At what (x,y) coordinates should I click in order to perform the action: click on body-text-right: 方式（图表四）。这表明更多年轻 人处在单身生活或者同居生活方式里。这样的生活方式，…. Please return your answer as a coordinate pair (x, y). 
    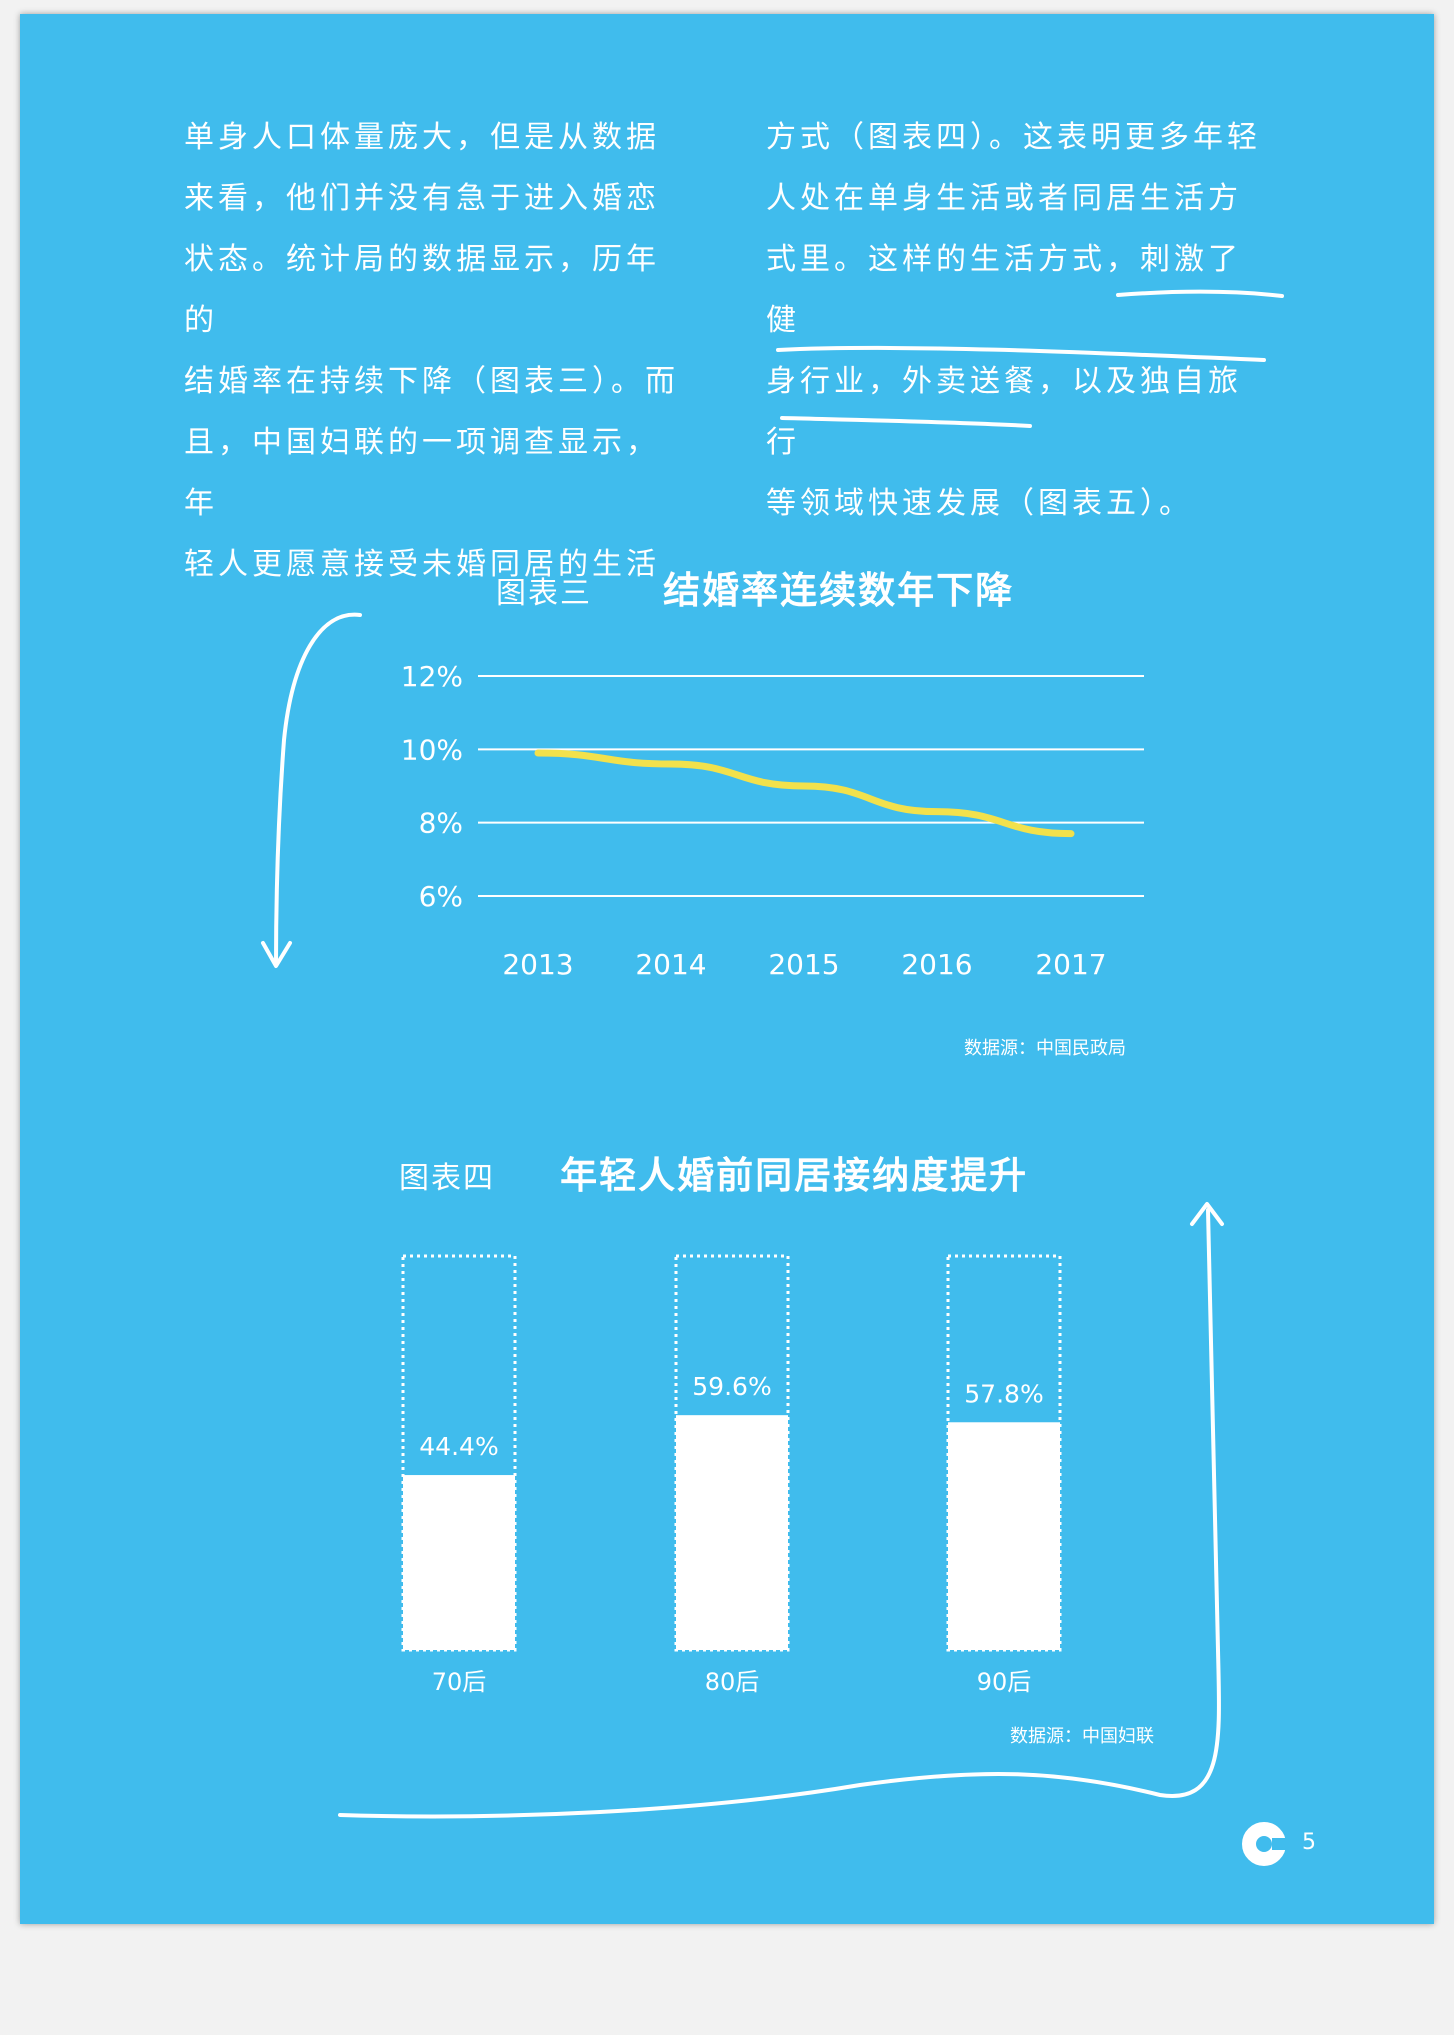
    Looking at the image, I should click on (1016, 320).